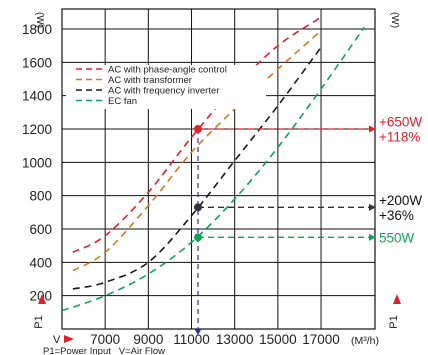 The image size is (428, 355). Describe the element at coordinates (397, 237) in the screenshot. I see `marker-label: 550W` at that location.